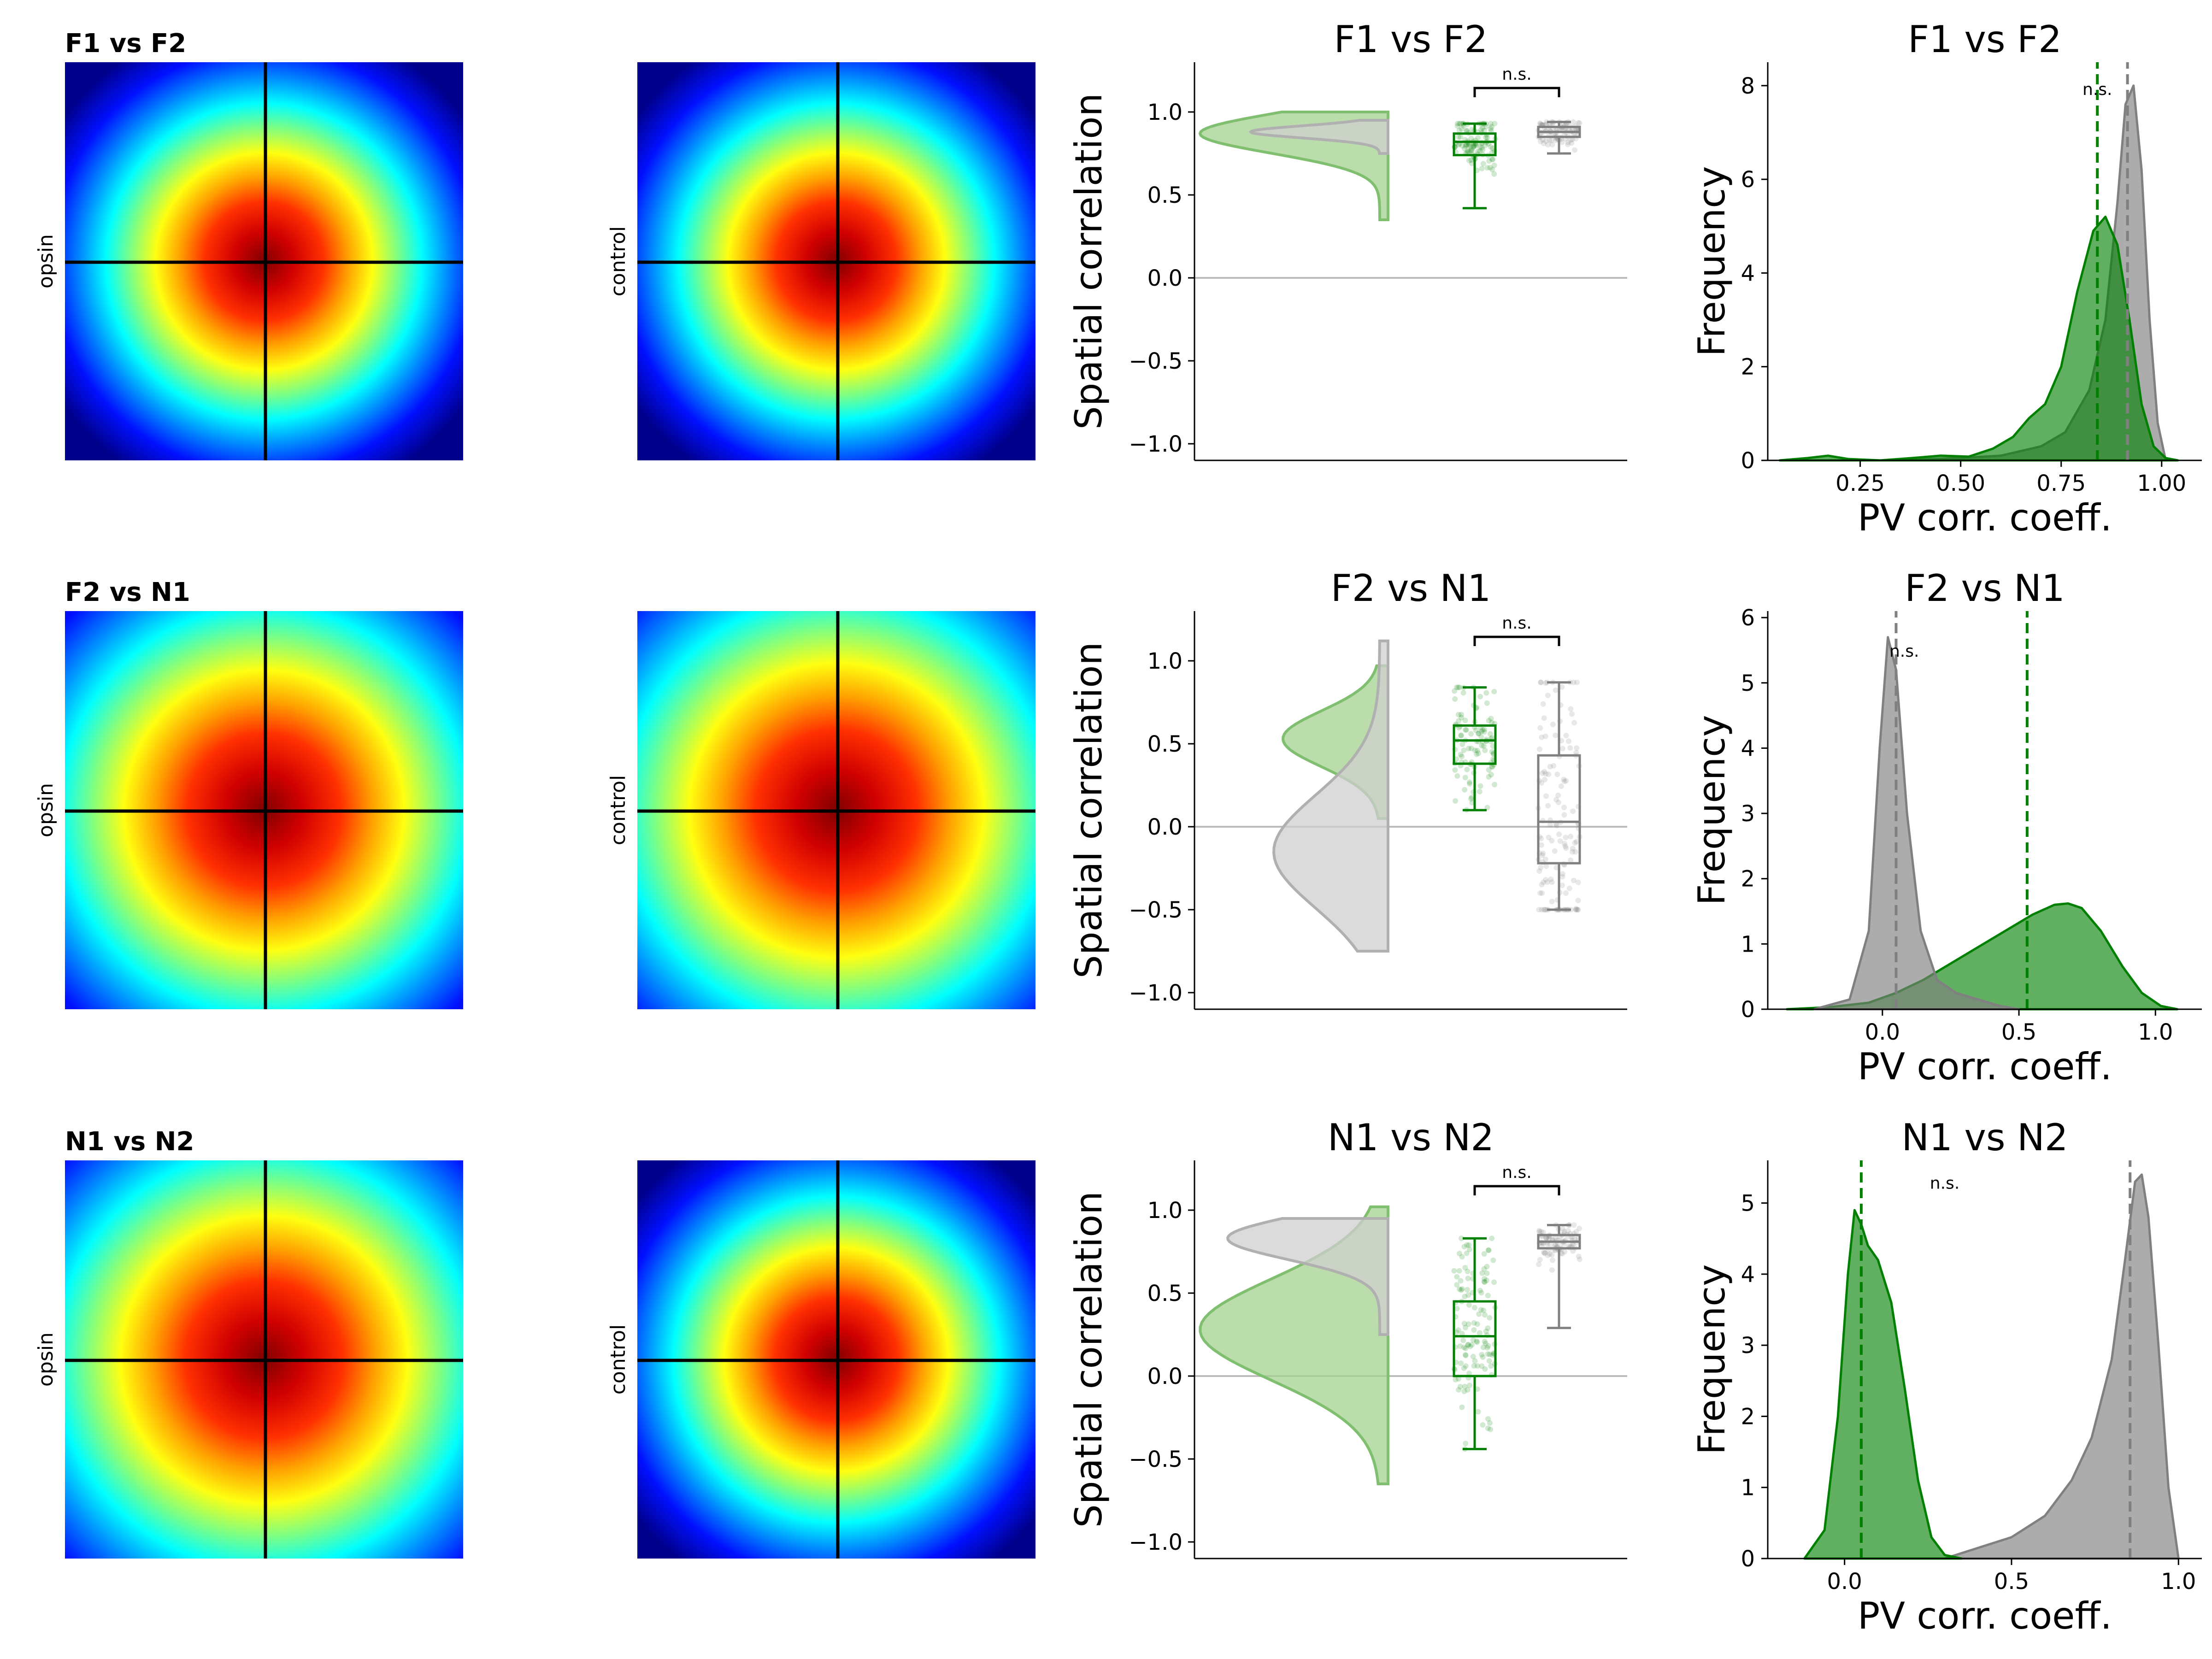 The width and height of the screenshot is (2212, 1659). What do you see at coordinates (1411, 39) in the screenshot?
I see `panel-title: F1 vs F2` at bounding box center [1411, 39].